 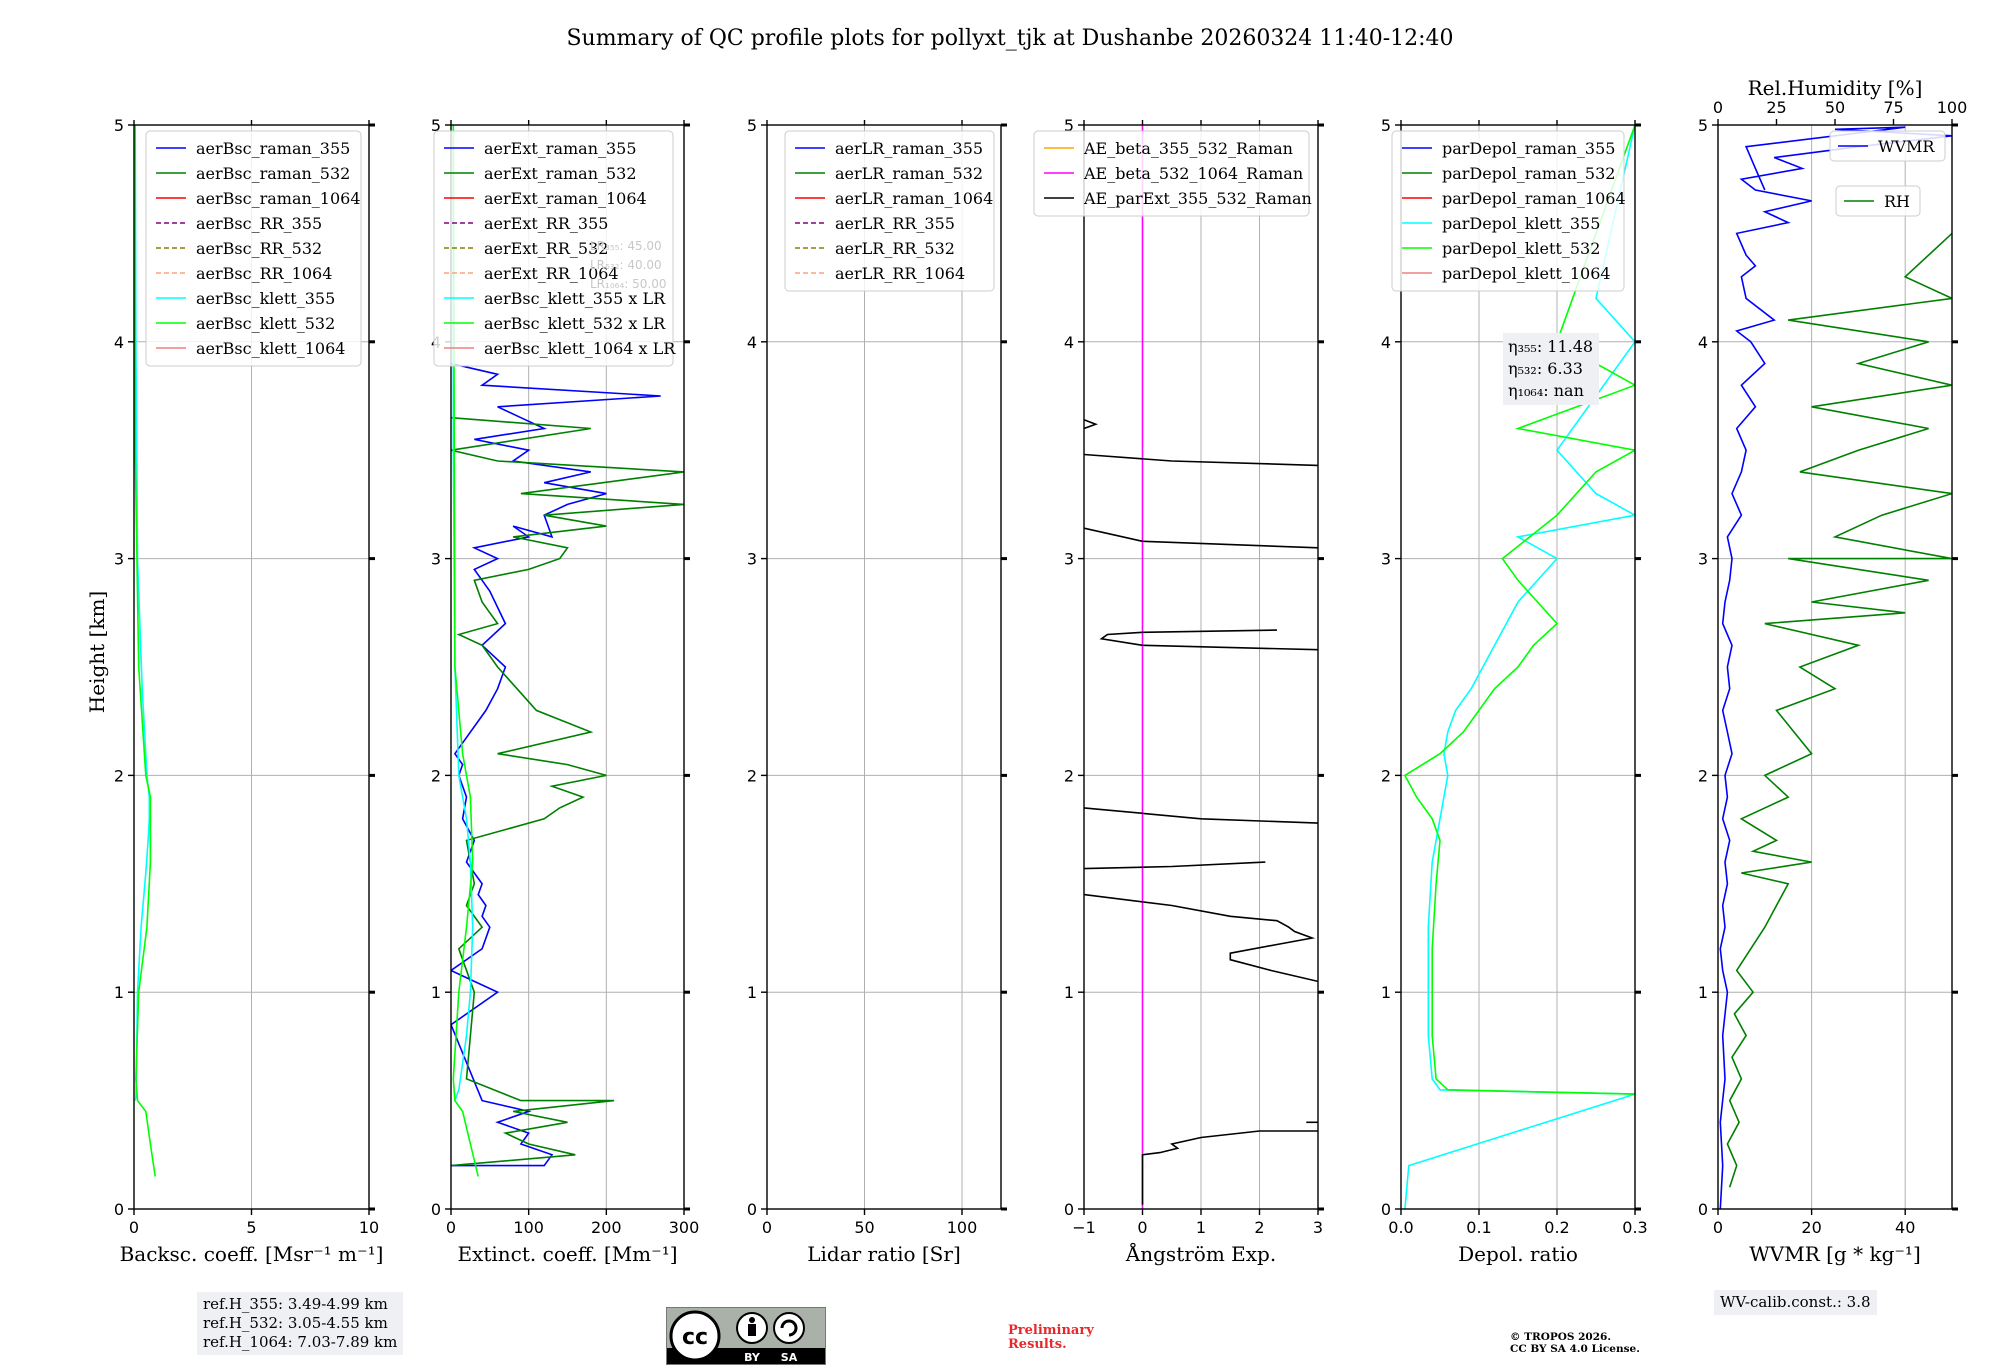 I want to click on x-tick-label: 0.1, so click(x=1478, y=1227).